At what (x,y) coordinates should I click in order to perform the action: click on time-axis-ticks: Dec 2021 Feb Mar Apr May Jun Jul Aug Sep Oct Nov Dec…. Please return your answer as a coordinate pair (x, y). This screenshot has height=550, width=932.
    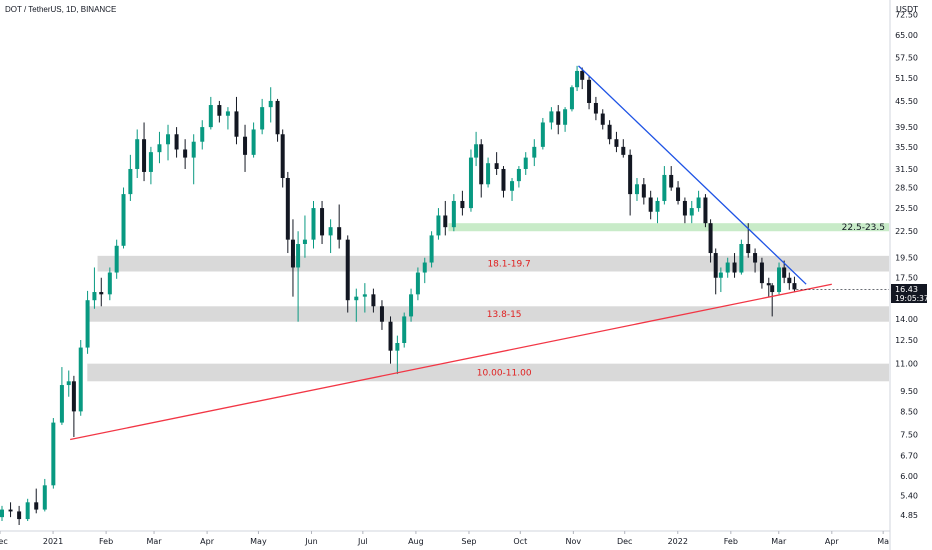
    Looking at the image, I should click on (444, 538).